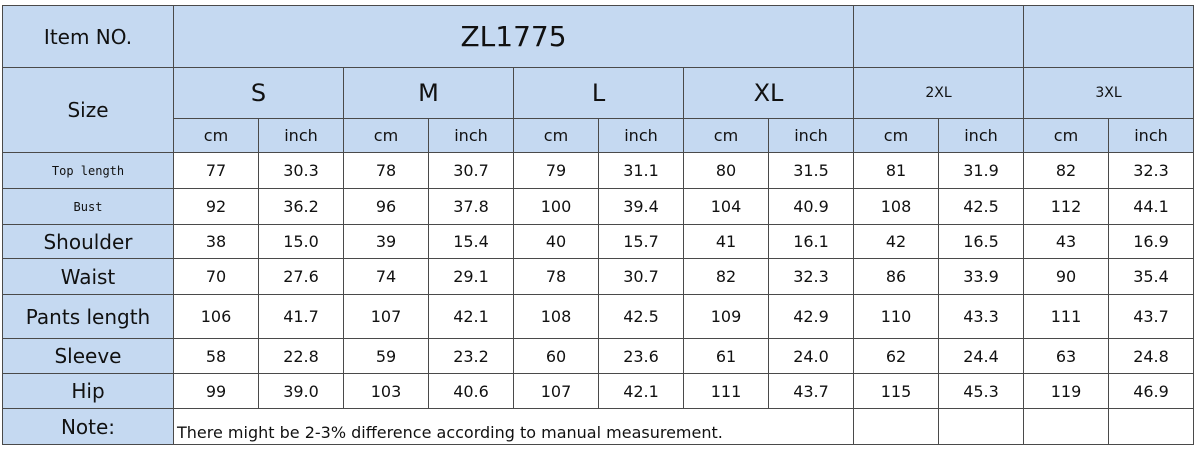  I want to click on value-cell: 43.3, so click(981, 316).